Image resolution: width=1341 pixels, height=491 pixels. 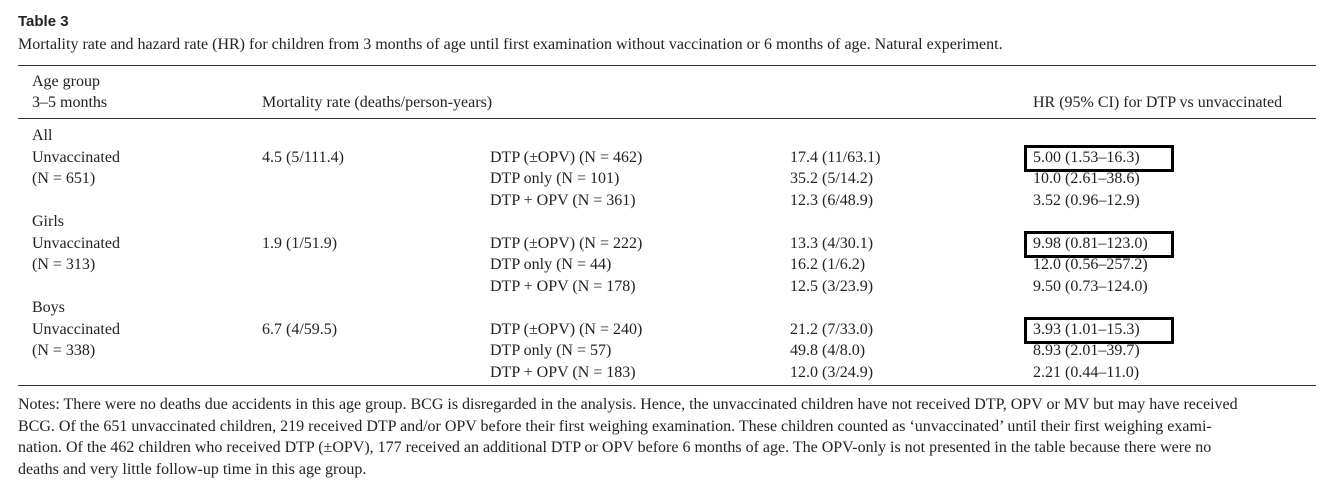 What do you see at coordinates (1090, 243) in the screenshot?
I see `hazard-ratio: 9.98 (0.81–123.0)` at bounding box center [1090, 243].